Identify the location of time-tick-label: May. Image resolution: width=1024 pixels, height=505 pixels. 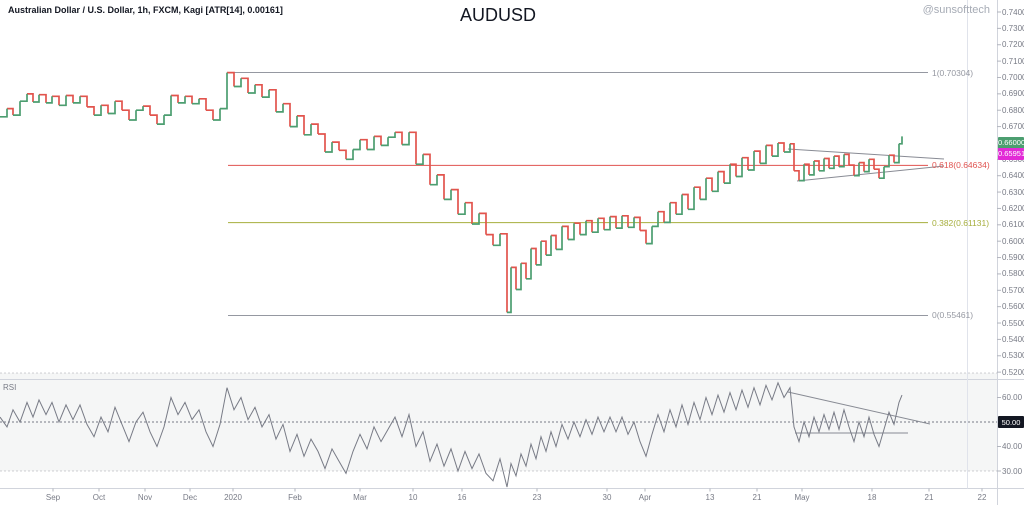
(802, 497).